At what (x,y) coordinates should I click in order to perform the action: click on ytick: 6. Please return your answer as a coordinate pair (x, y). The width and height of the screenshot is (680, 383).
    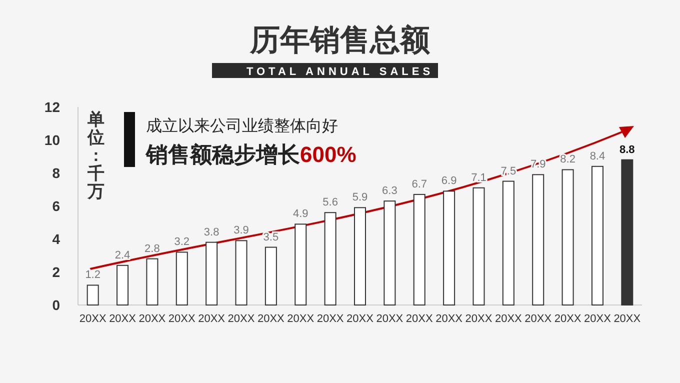
    Looking at the image, I should click on (56, 206).